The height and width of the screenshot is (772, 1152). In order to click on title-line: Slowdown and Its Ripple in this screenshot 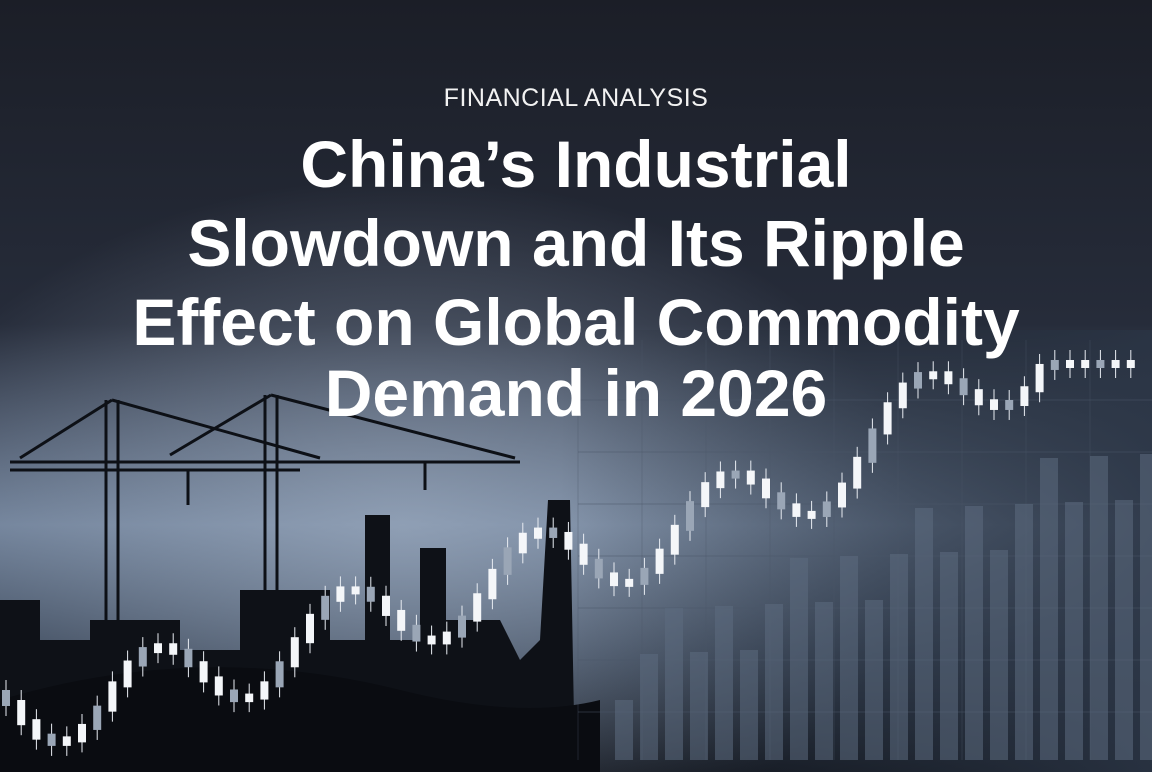, I will do `click(575, 243)`.